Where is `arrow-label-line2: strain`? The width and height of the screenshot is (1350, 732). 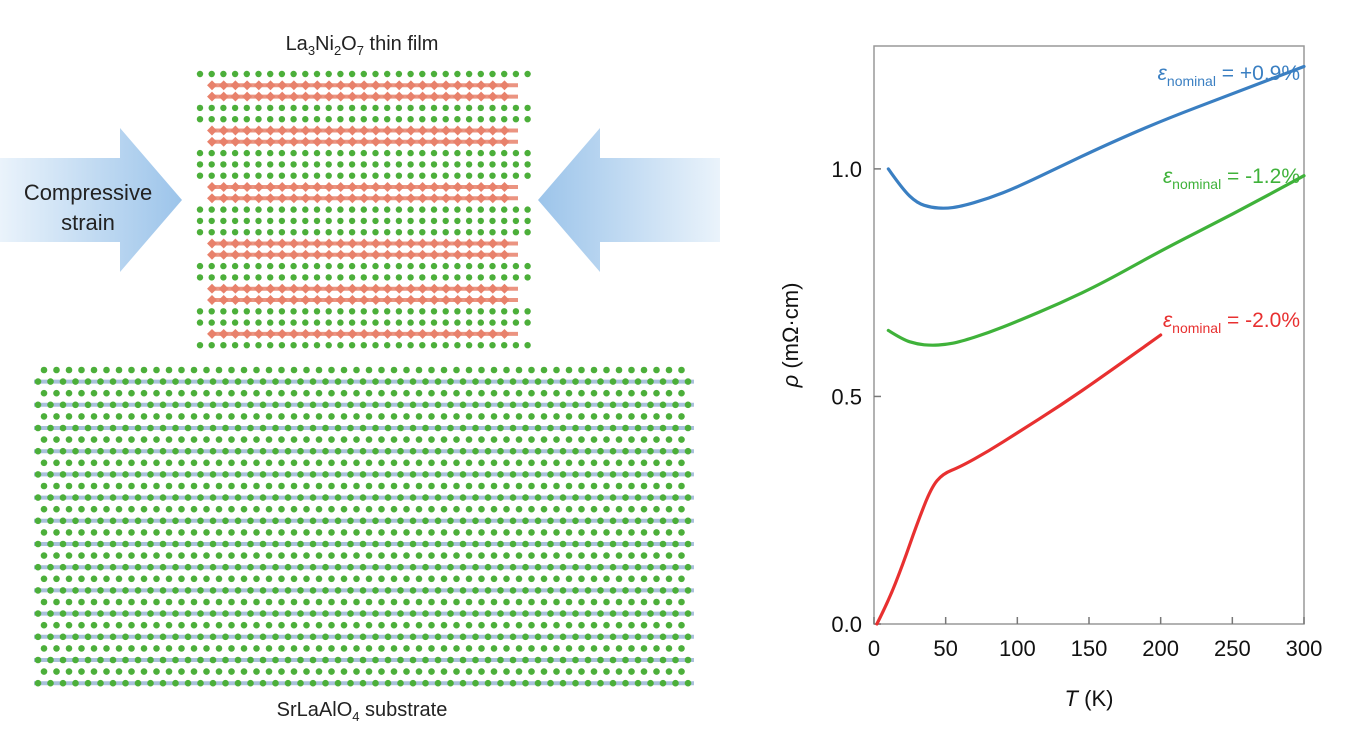 arrow-label-line2: strain is located at coordinates (88, 222).